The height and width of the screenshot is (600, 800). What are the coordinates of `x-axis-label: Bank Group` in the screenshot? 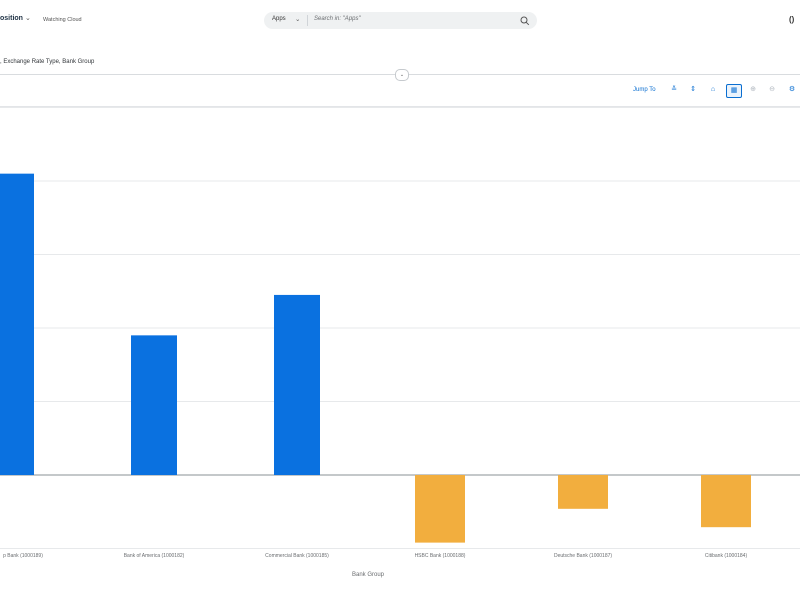 It's located at (368, 575).